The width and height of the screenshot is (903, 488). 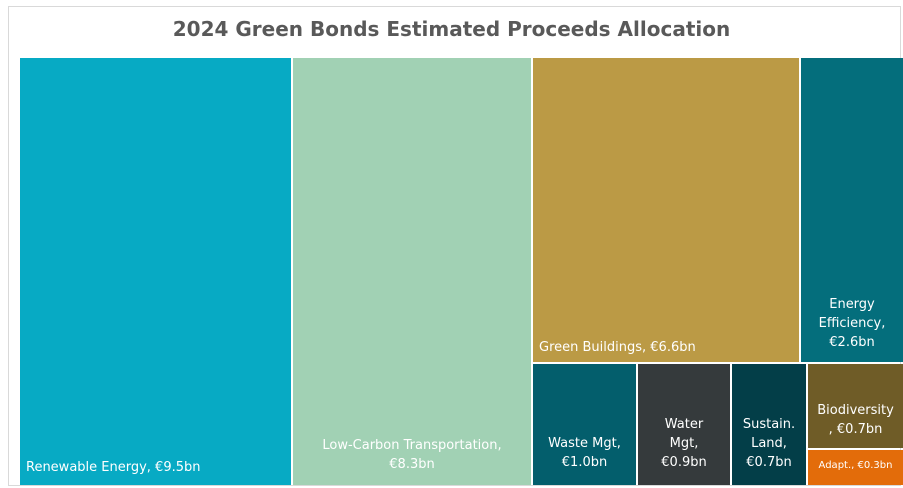 What do you see at coordinates (584, 453) in the screenshot?
I see `treemap-label-waste: Waste Mgt, €1.0bn` at bounding box center [584, 453].